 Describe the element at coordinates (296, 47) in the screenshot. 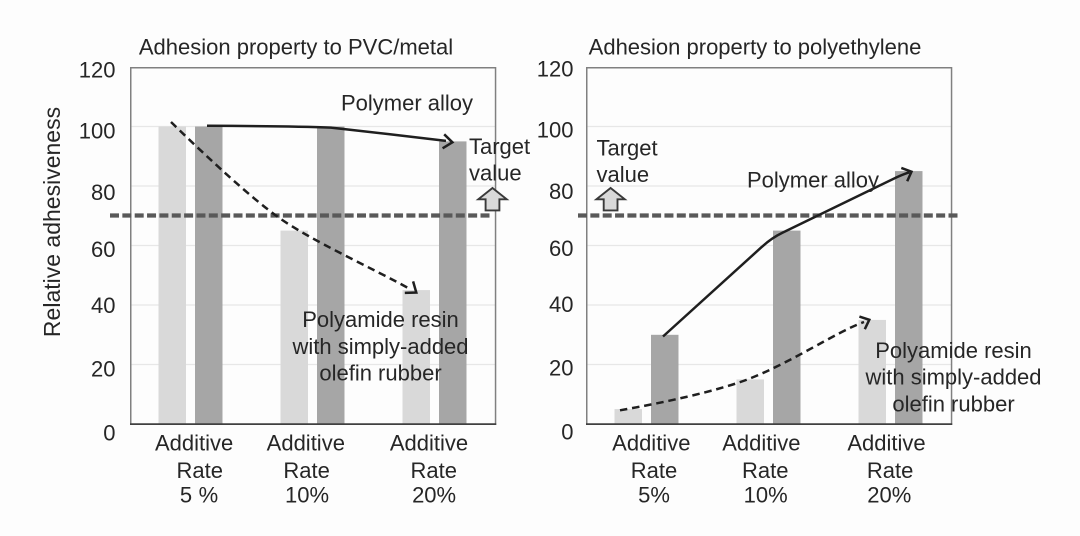

I see `svg-text: Adhesion property to PVC/metal` at that location.